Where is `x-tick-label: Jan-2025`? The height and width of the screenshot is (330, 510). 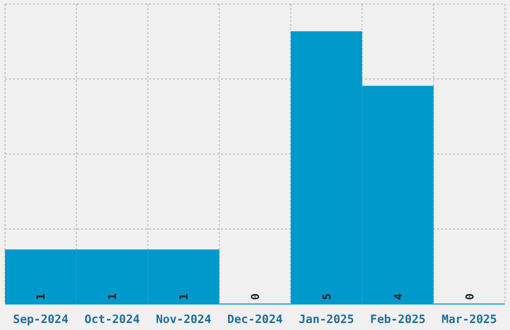 x-tick-label: Jan-2025 is located at coordinates (326, 319).